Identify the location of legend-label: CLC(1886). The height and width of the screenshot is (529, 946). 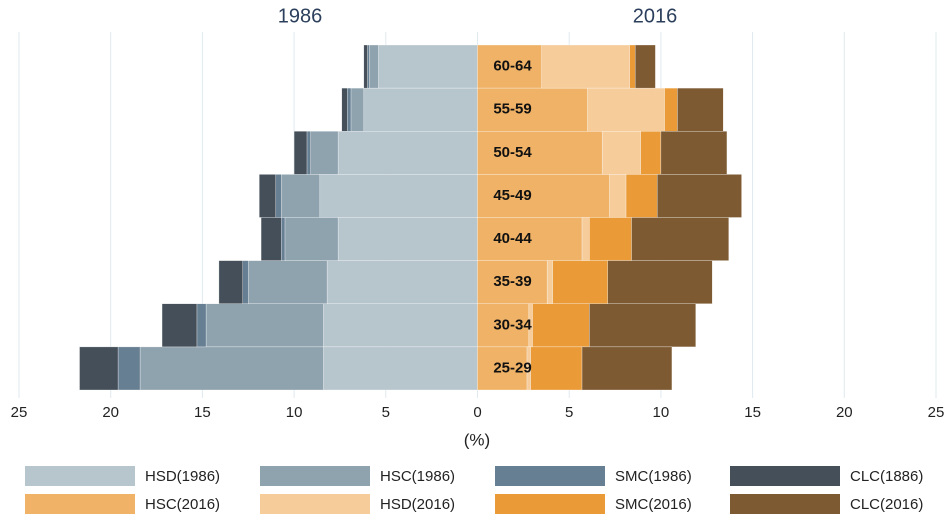
(886, 476).